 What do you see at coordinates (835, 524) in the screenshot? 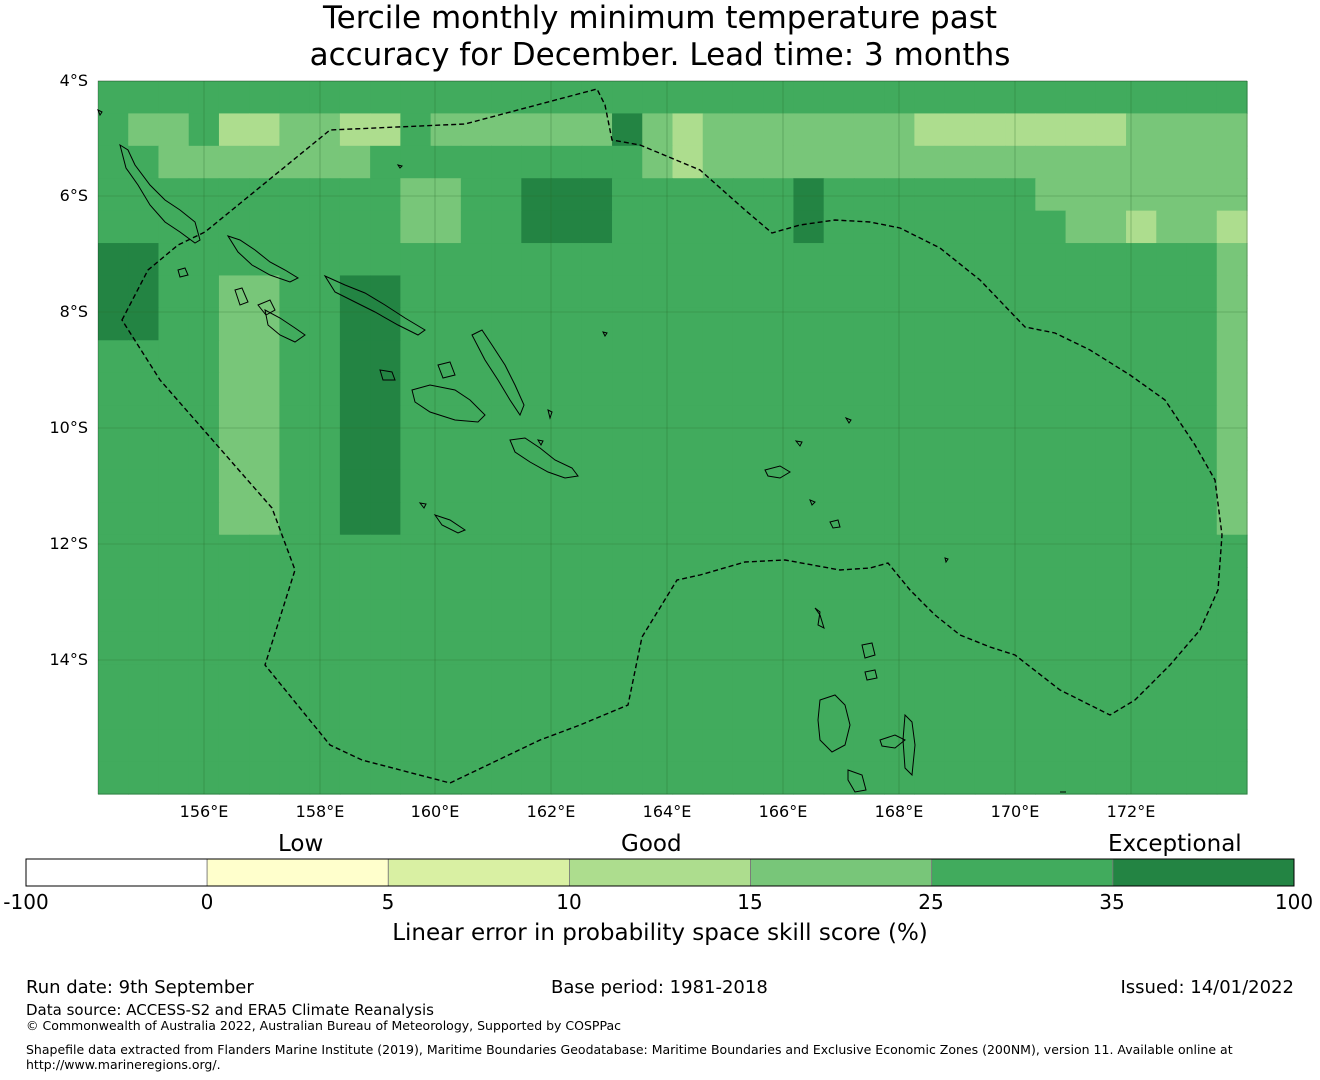
I see `tikopia-island` at bounding box center [835, 524].